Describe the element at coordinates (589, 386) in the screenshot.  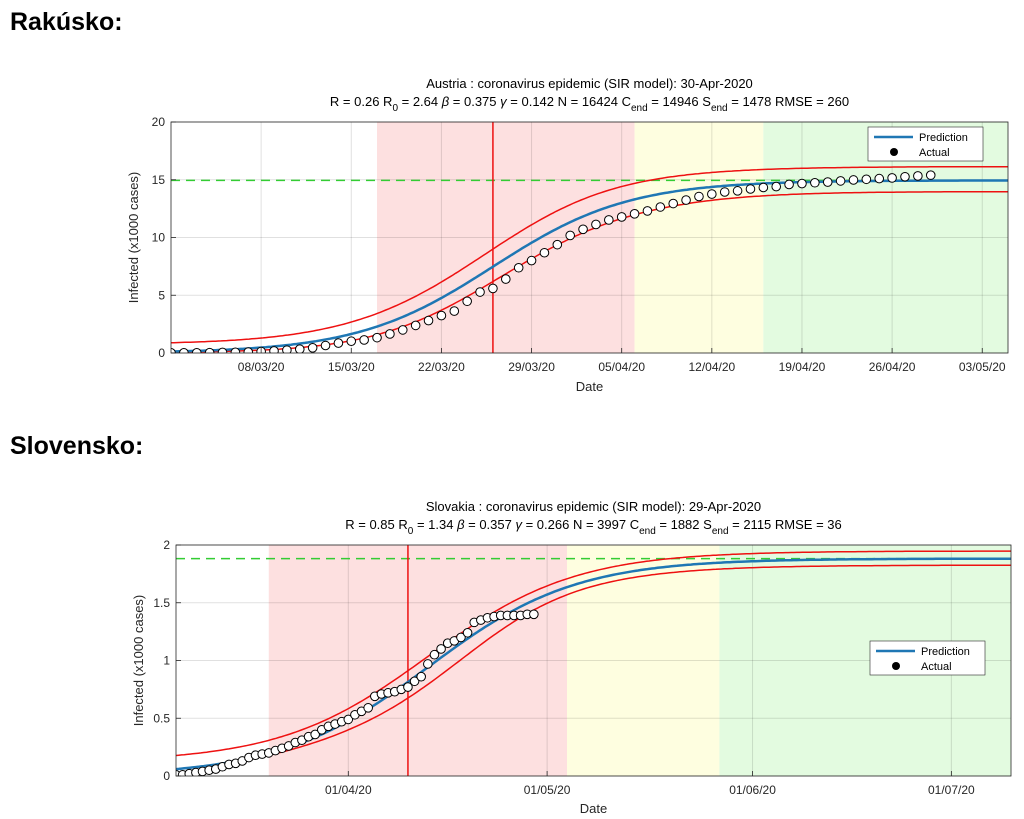
I see `x-axis-label: Date` at that location.